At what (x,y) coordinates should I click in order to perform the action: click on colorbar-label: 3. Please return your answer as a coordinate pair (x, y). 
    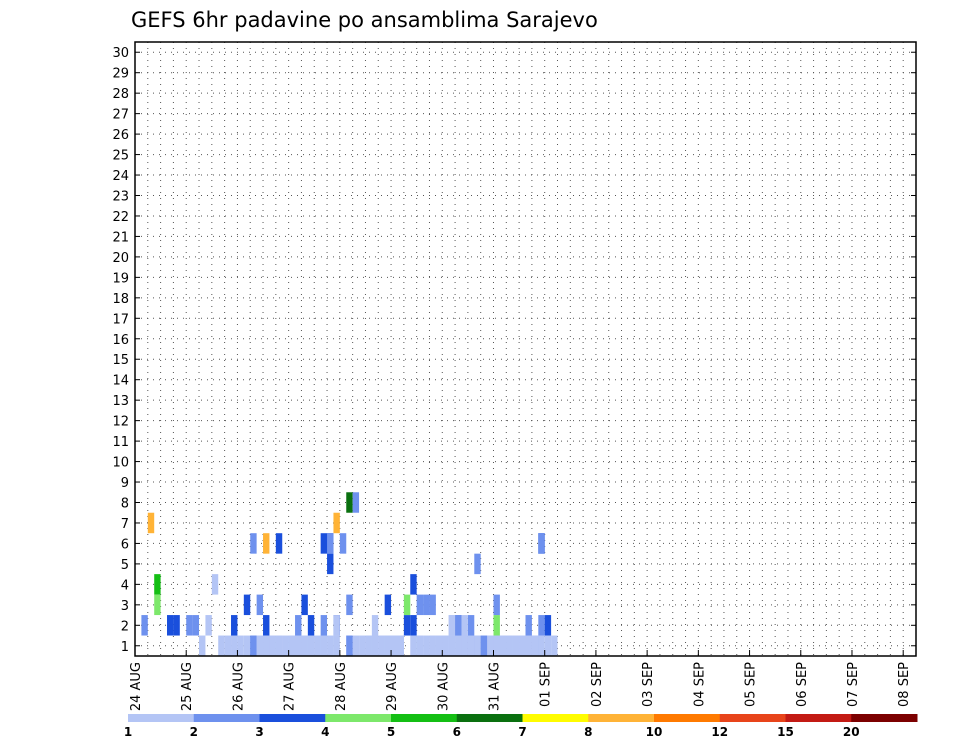
    Looking at the image, I should click on (259, 732).